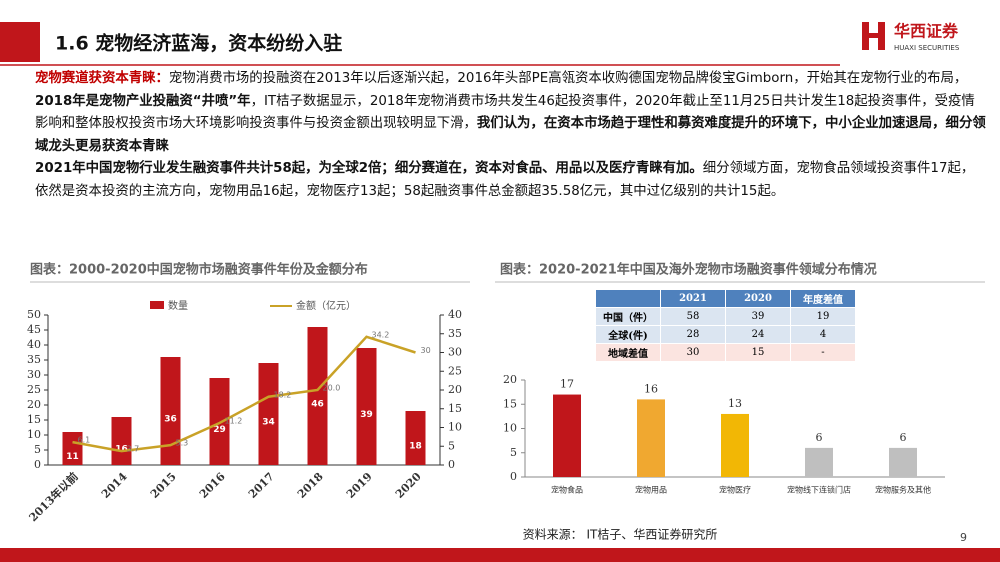 The image size is (1000, 562). What do you see at coordinates (500, 555) in the screenshot?
I see `footer-bar` at bounding box center [500, 555].